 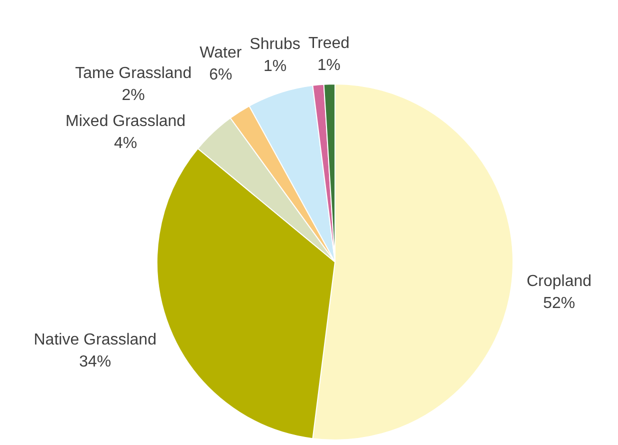 I want to click on slice-label: Treed, so click(x=329, y=43).